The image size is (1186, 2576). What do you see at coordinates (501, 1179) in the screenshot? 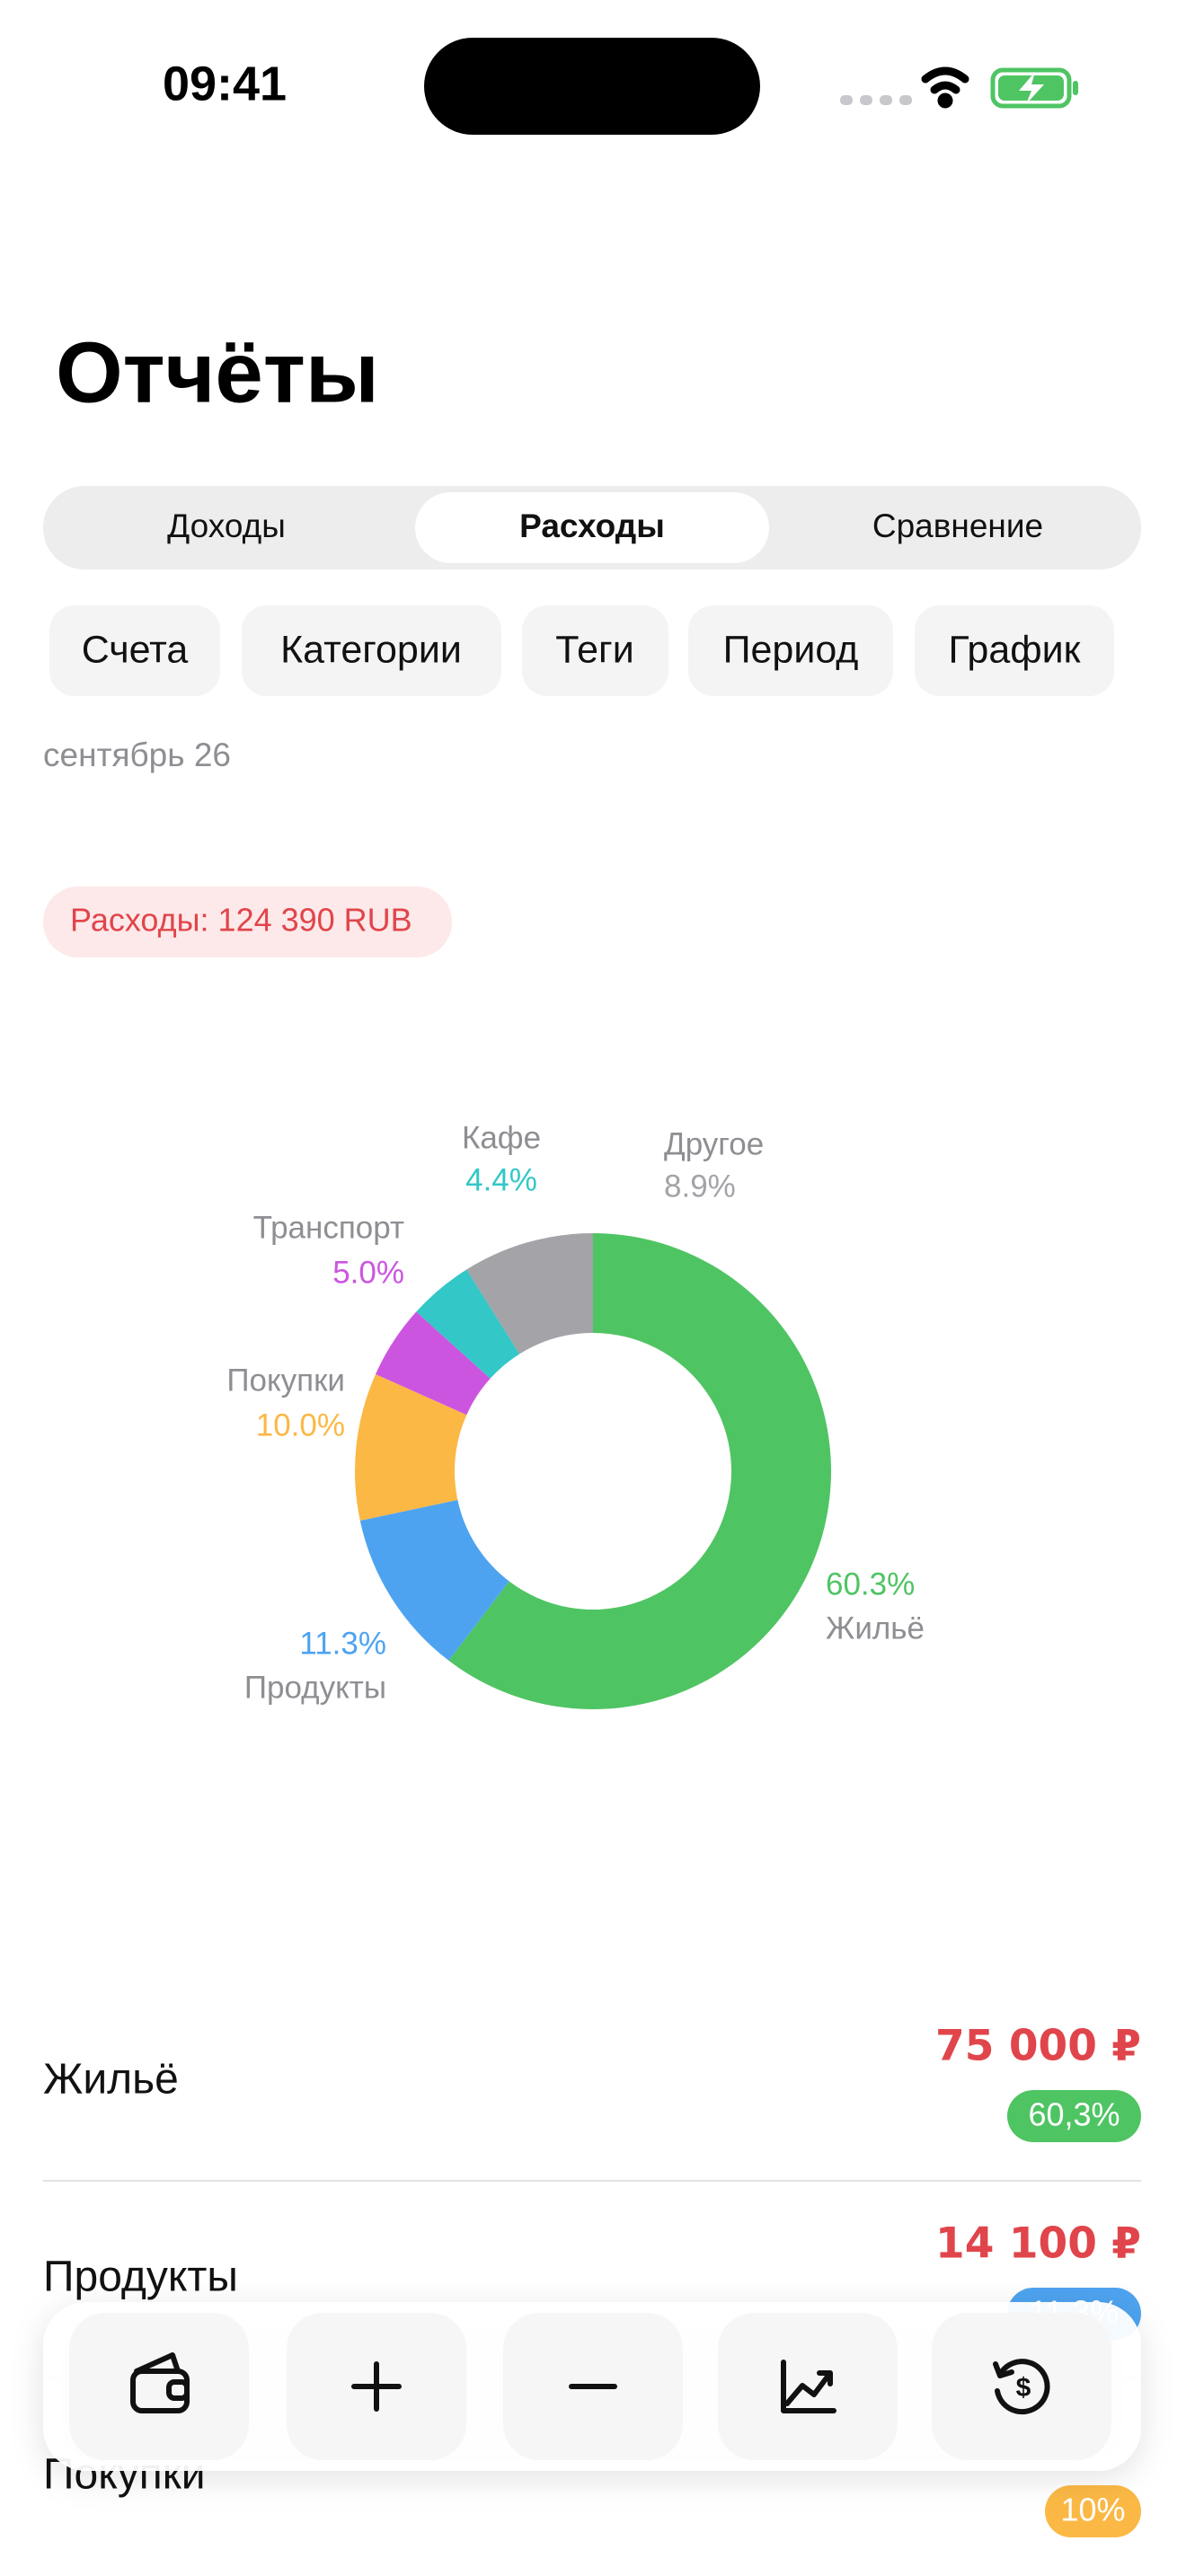
I see `segment-percent: 4.4%` at bounding box center [501, 1179].